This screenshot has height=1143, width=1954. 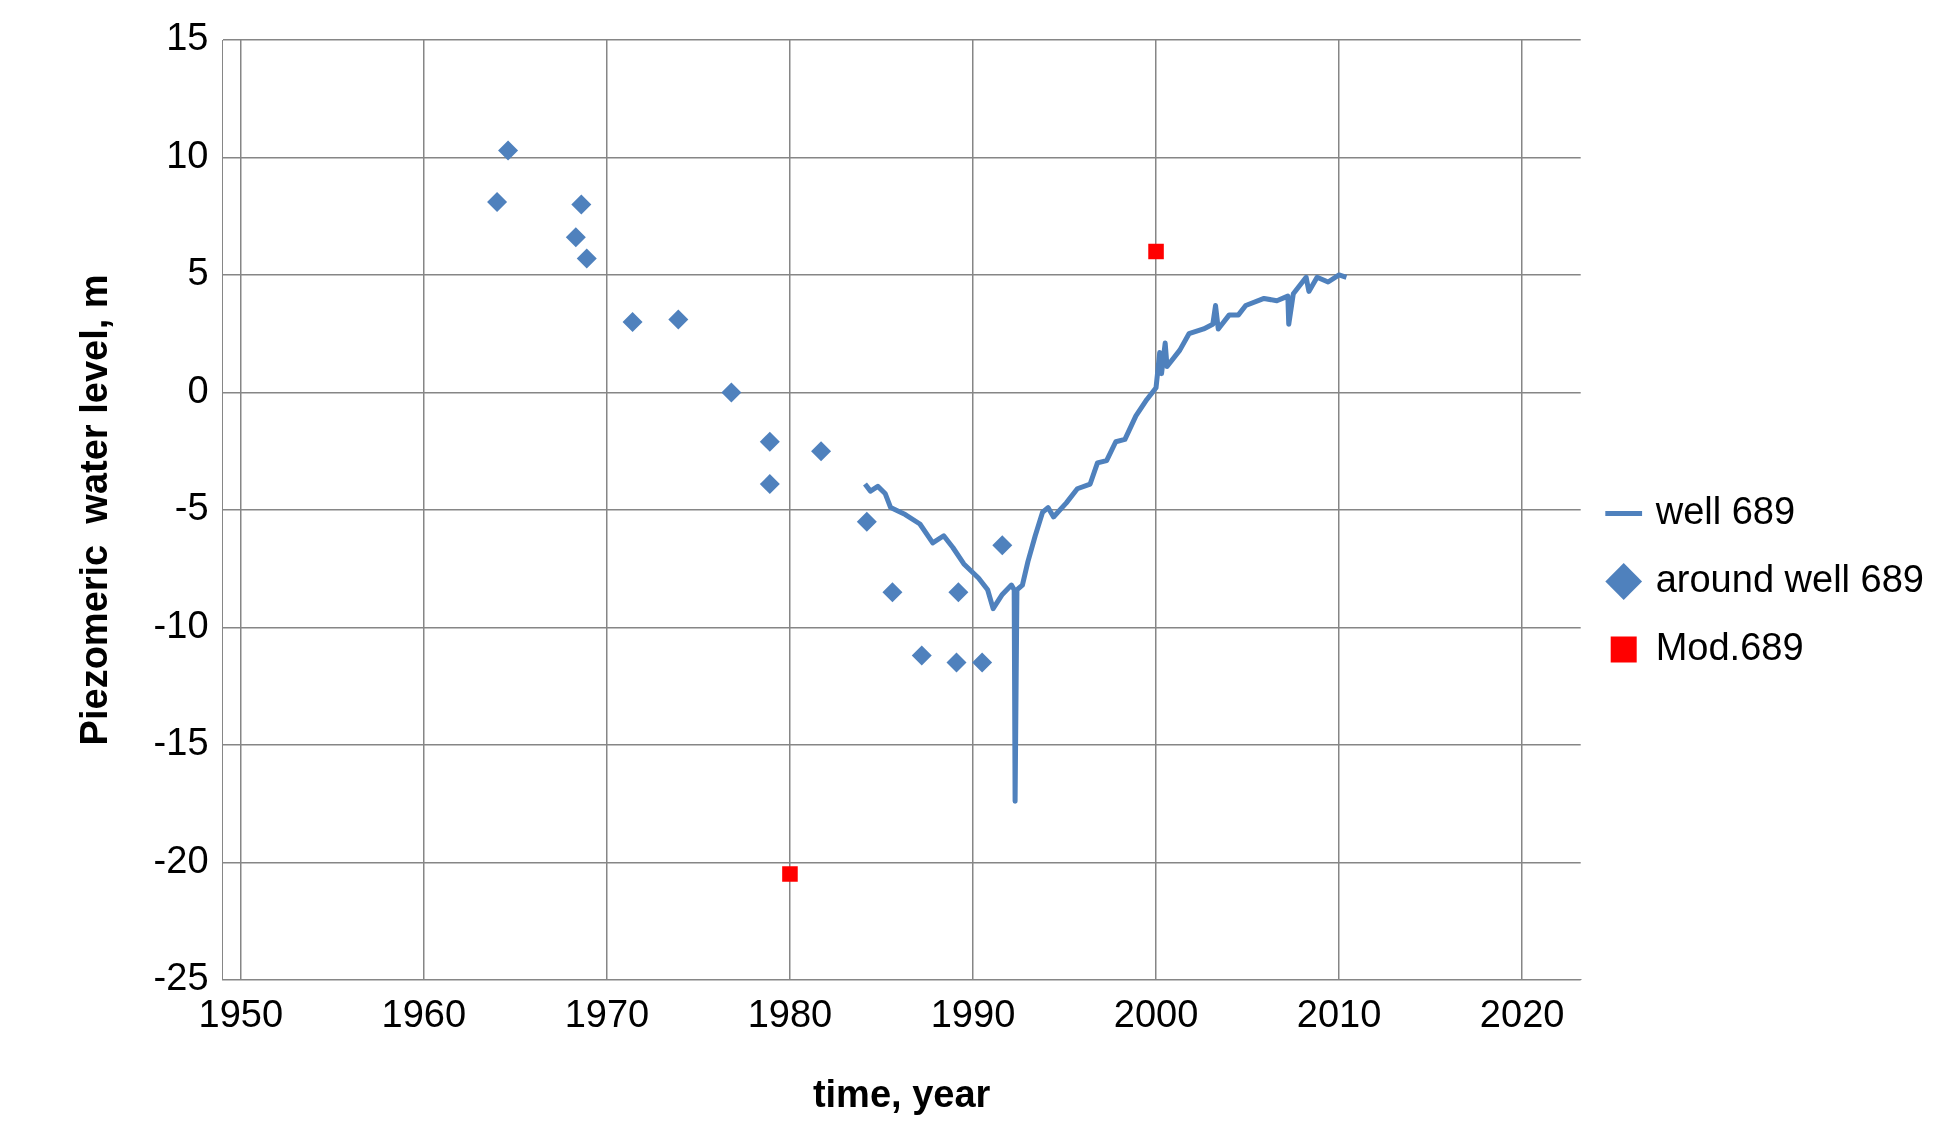 I want to click on legend-label: well 689, so click(x=1725, y=510).